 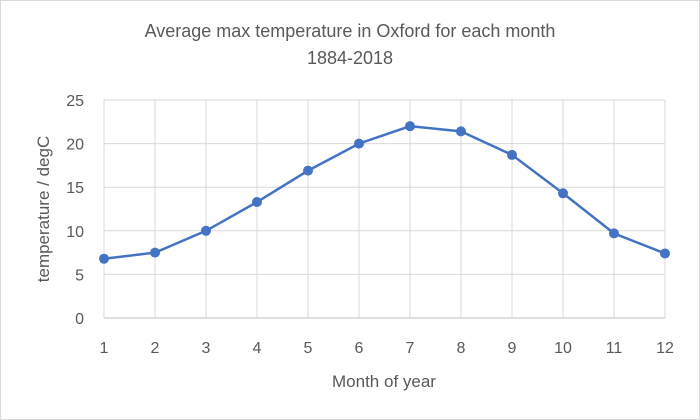 What do you see at coordinates (155, 348) in the screenshot?
I see `x-tick-label: 2` at bounding box center [155, 348].